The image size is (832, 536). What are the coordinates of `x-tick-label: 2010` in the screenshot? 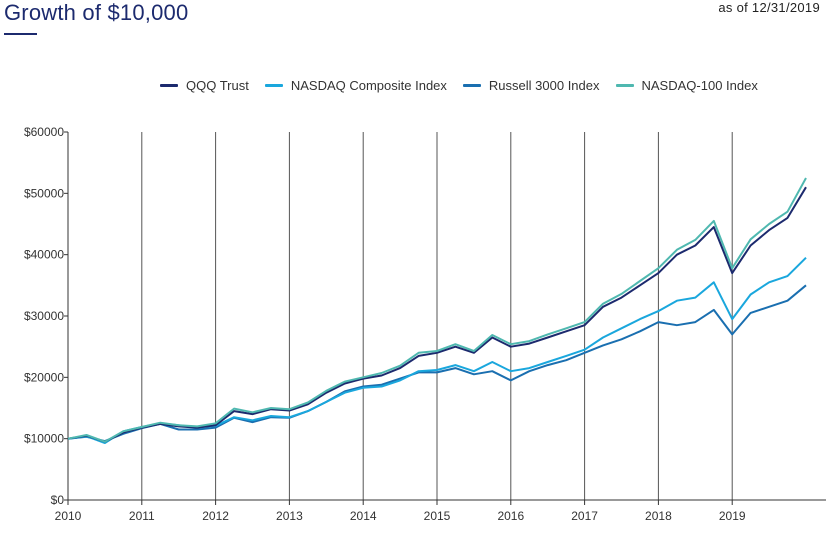 It's located at (68, 516).